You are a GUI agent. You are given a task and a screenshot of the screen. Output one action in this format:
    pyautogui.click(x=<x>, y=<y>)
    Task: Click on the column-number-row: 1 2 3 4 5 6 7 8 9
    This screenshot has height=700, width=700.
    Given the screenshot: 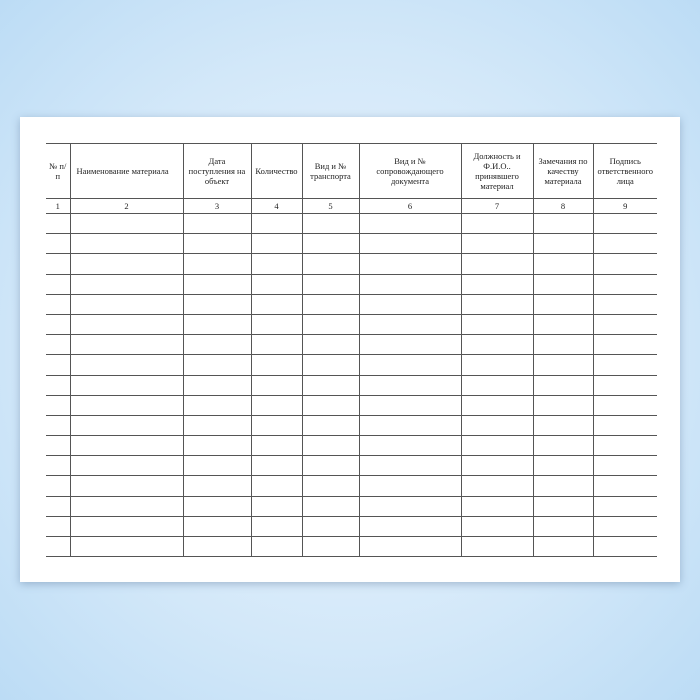 What is the action you would take?
    pyautogui.click(x=351, y=206)
    